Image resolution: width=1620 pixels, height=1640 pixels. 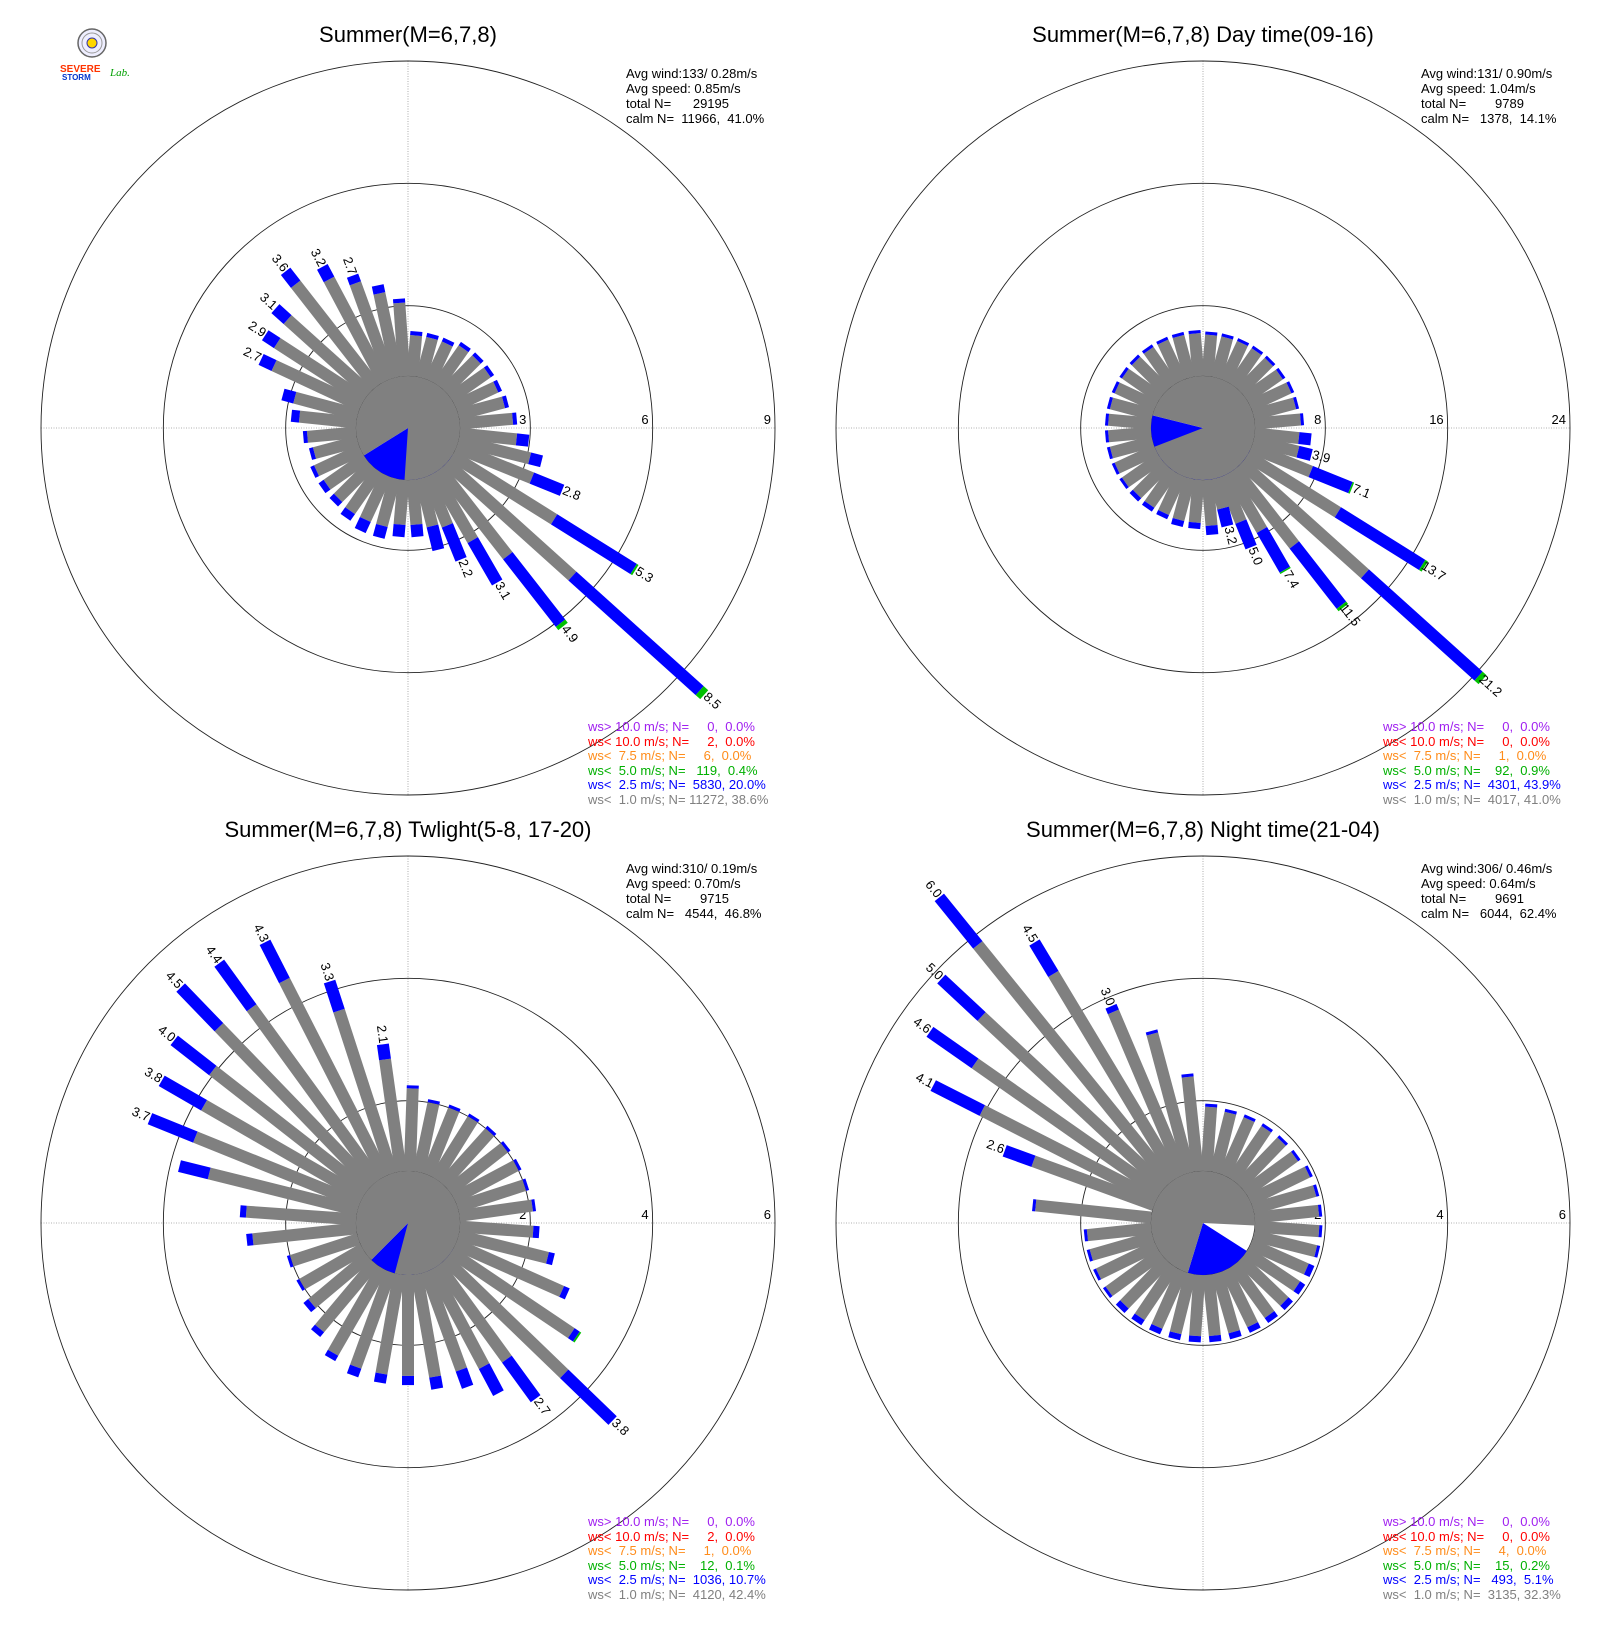 I want to click on legend-entry: ws< 10.0 m/s; N= 2, 0.0%, so click(x=671, y=741).